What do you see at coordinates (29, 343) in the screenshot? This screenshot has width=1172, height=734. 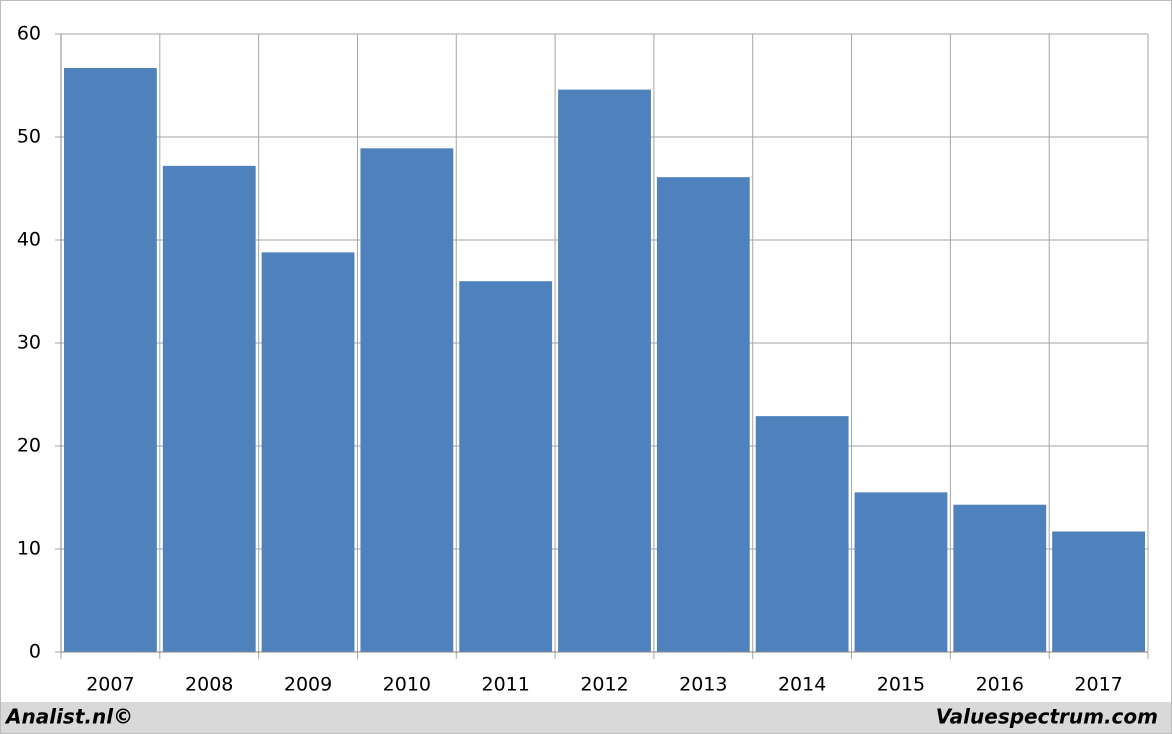 I see `y-tick-label: 30` at bounding box center [29, 343].